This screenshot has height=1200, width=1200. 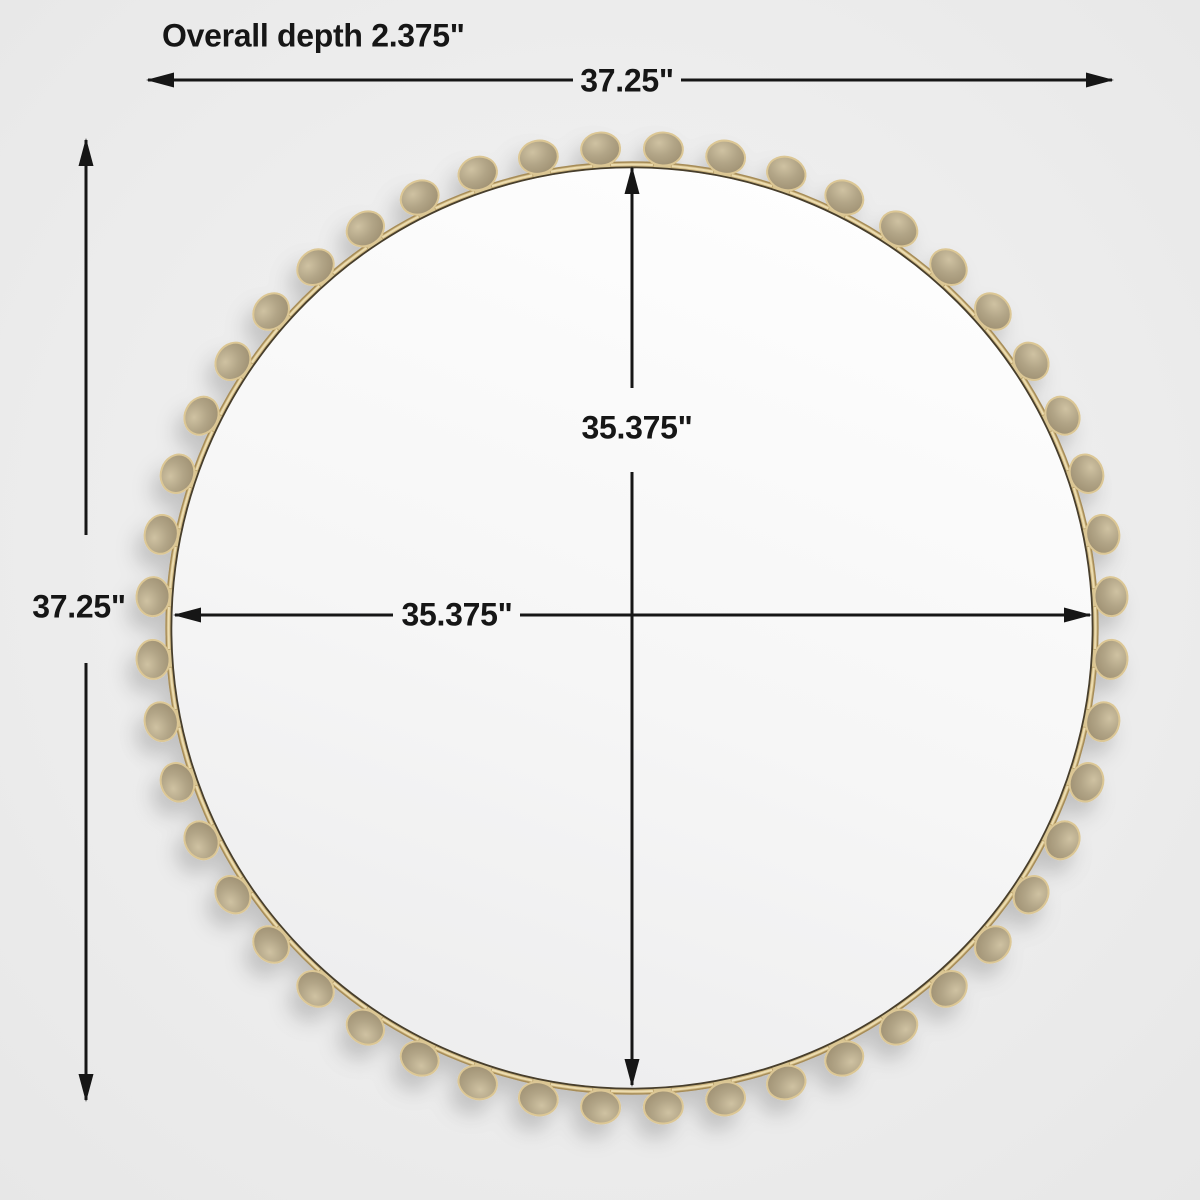 What do you see at coordinates (79, 606) in the screenshot?
I see `overall-height-label: 37.25"` at bounding box center [79, 606].